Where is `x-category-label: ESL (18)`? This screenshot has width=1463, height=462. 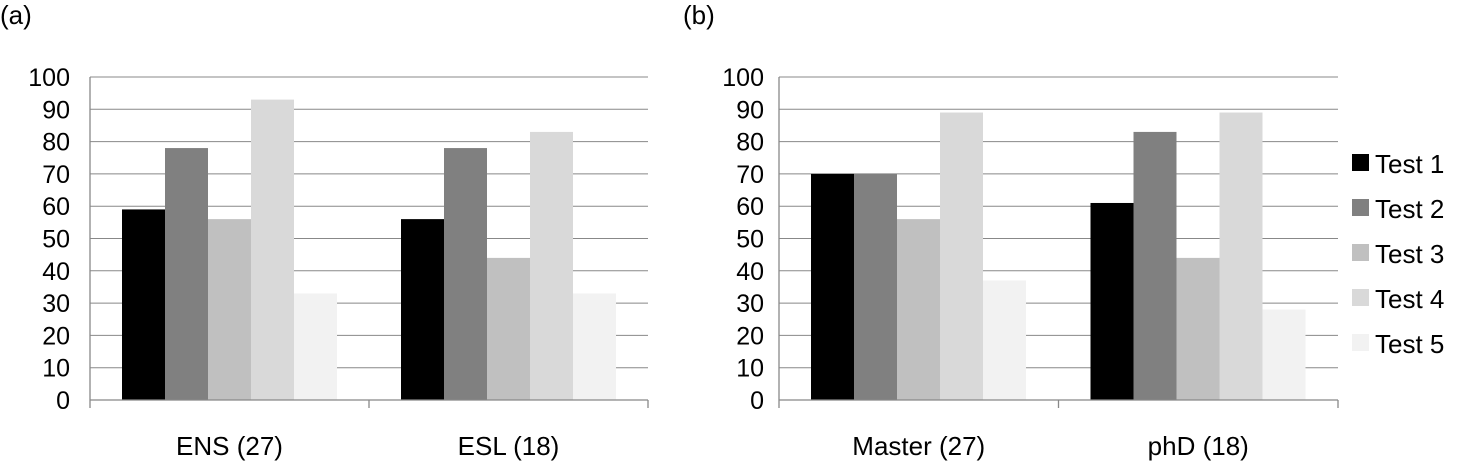 x-category-label: ESL (18) is located at coordinates (509, 446).